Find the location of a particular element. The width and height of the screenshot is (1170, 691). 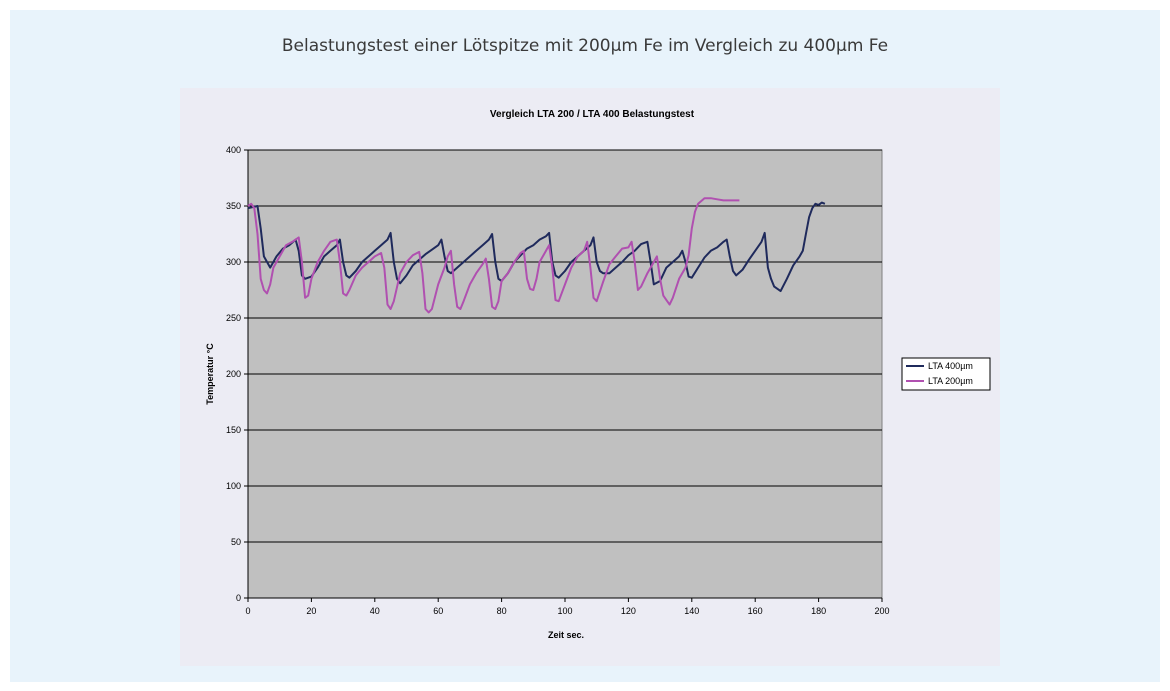

legend-label-lta-400: LTA 400µm is located at coordinates (950, 366).